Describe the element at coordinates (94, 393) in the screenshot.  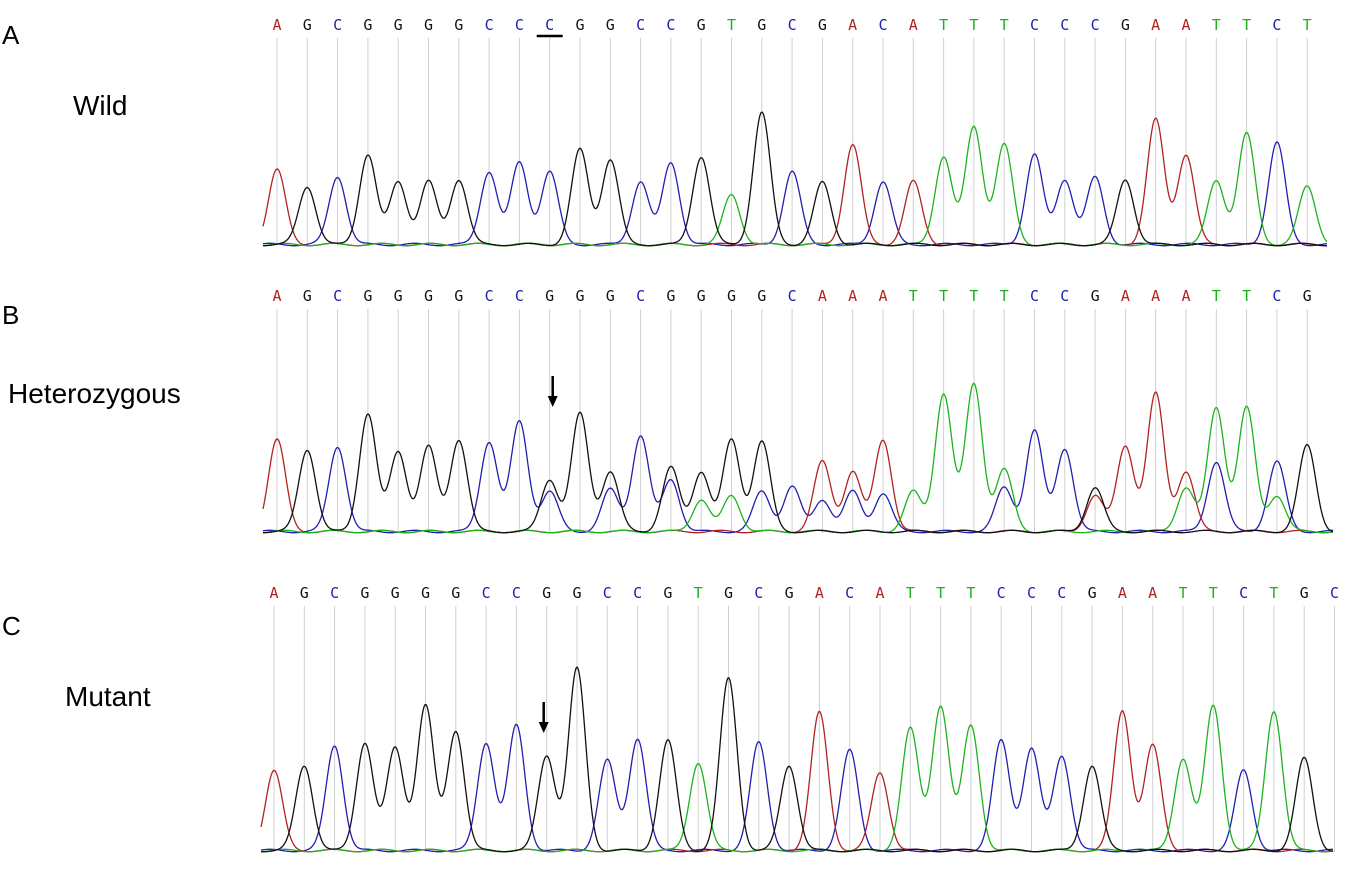
I see `sample-name-heterozygous: Heterozygous` at that location.